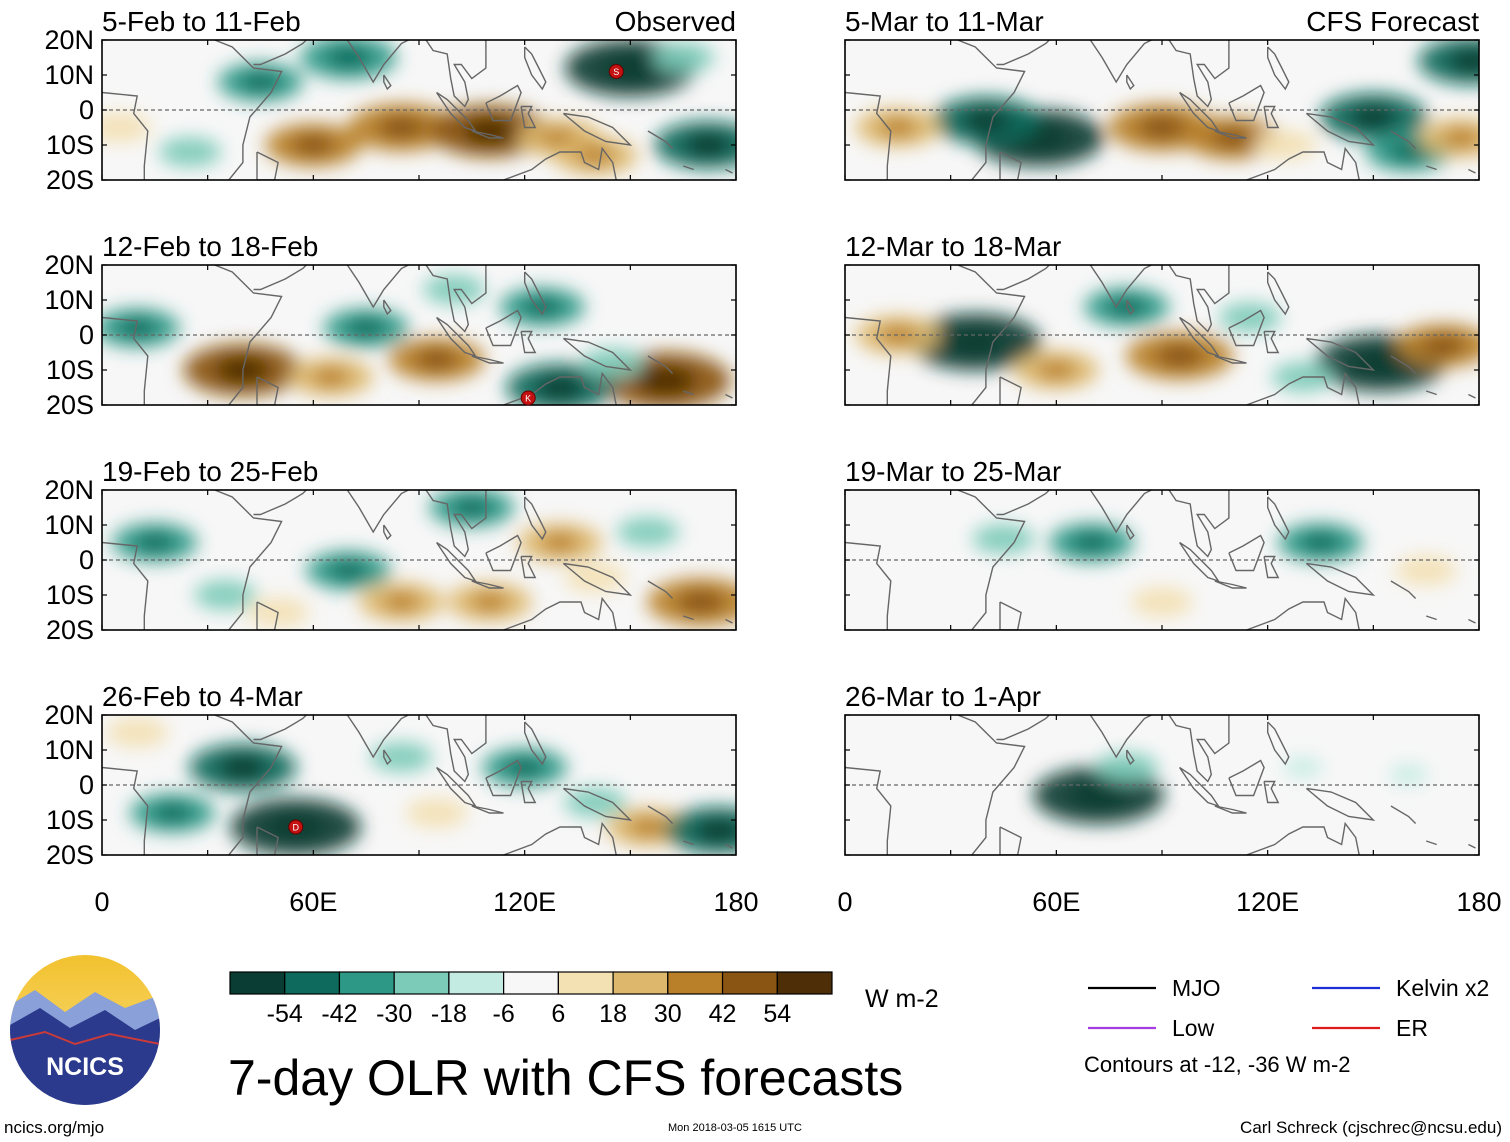  Describe the element at coordinates (944, 21) in the screenshot. I see `panel-title: 5-Mar to 11-Mar` at that location.